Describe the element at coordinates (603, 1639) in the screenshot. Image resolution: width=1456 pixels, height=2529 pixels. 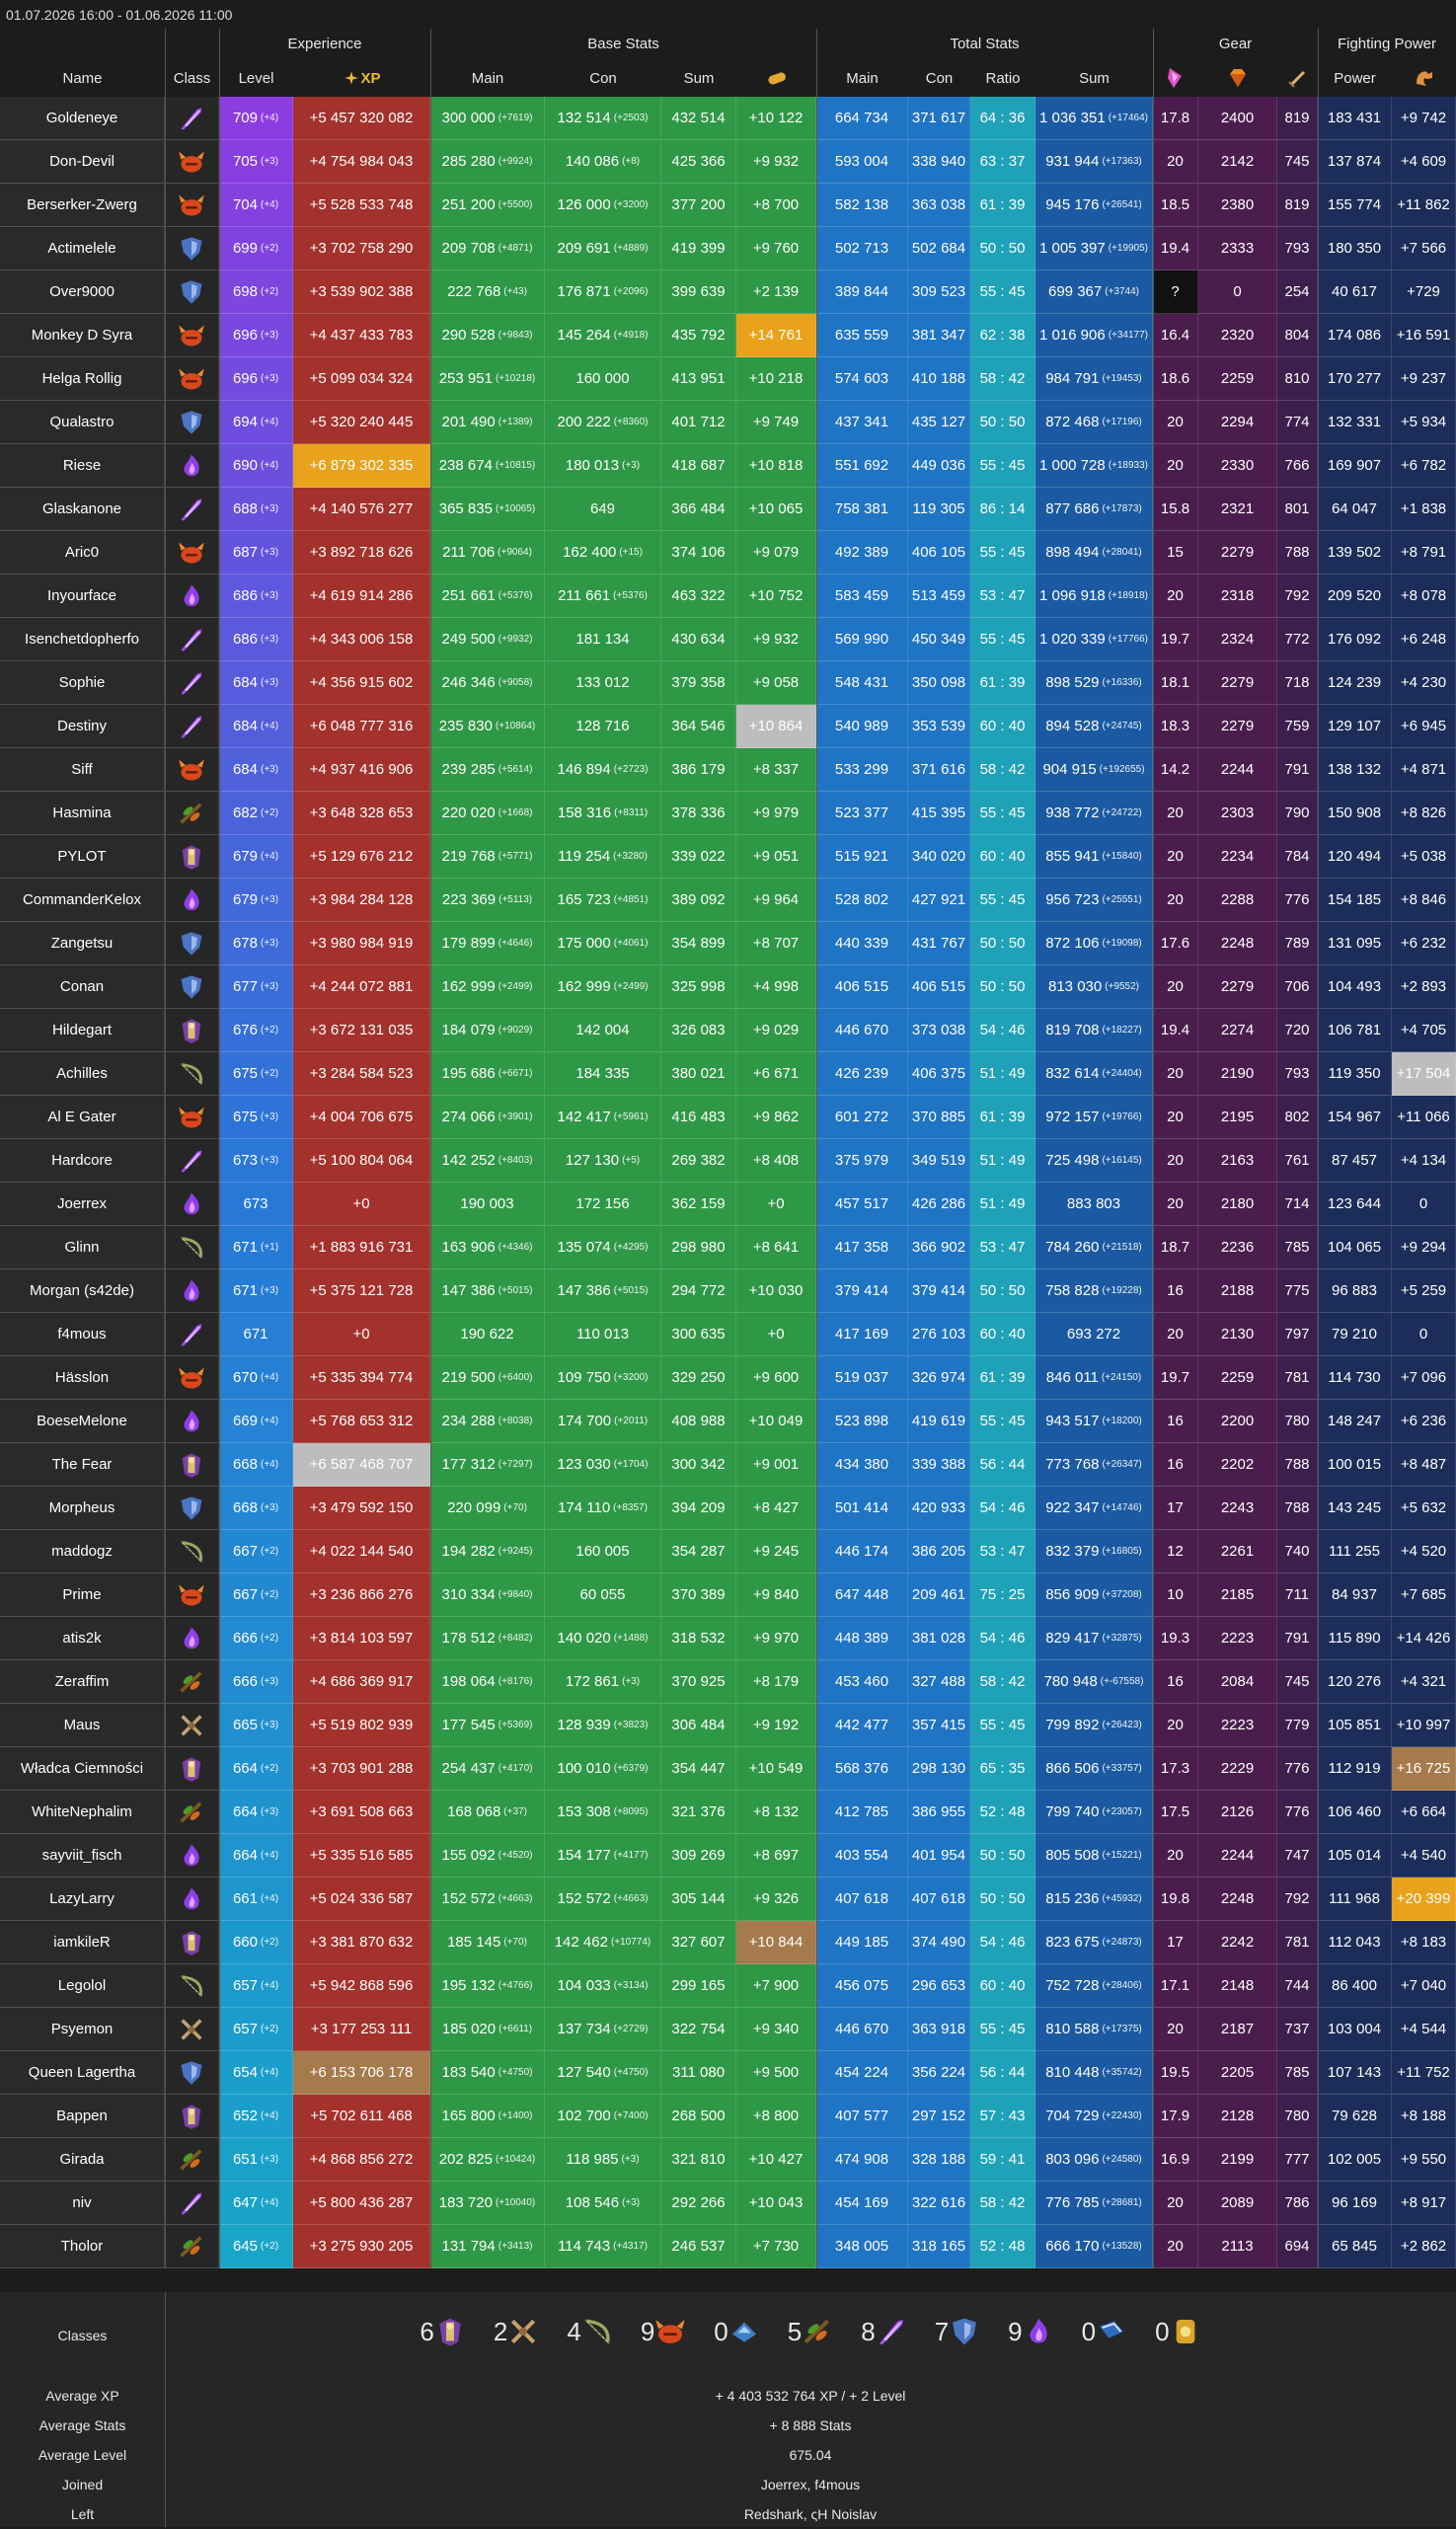
I see `table-cell: 140 020 (+1488)` at that location.